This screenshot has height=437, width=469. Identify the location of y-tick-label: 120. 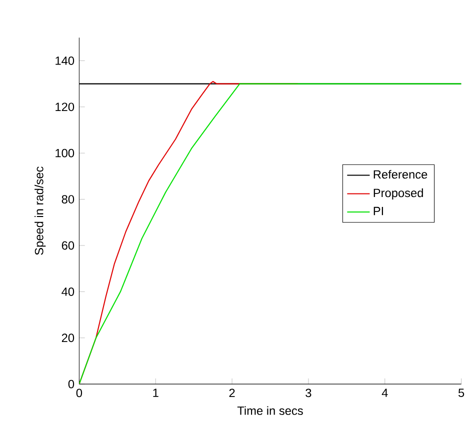
(65, 107).